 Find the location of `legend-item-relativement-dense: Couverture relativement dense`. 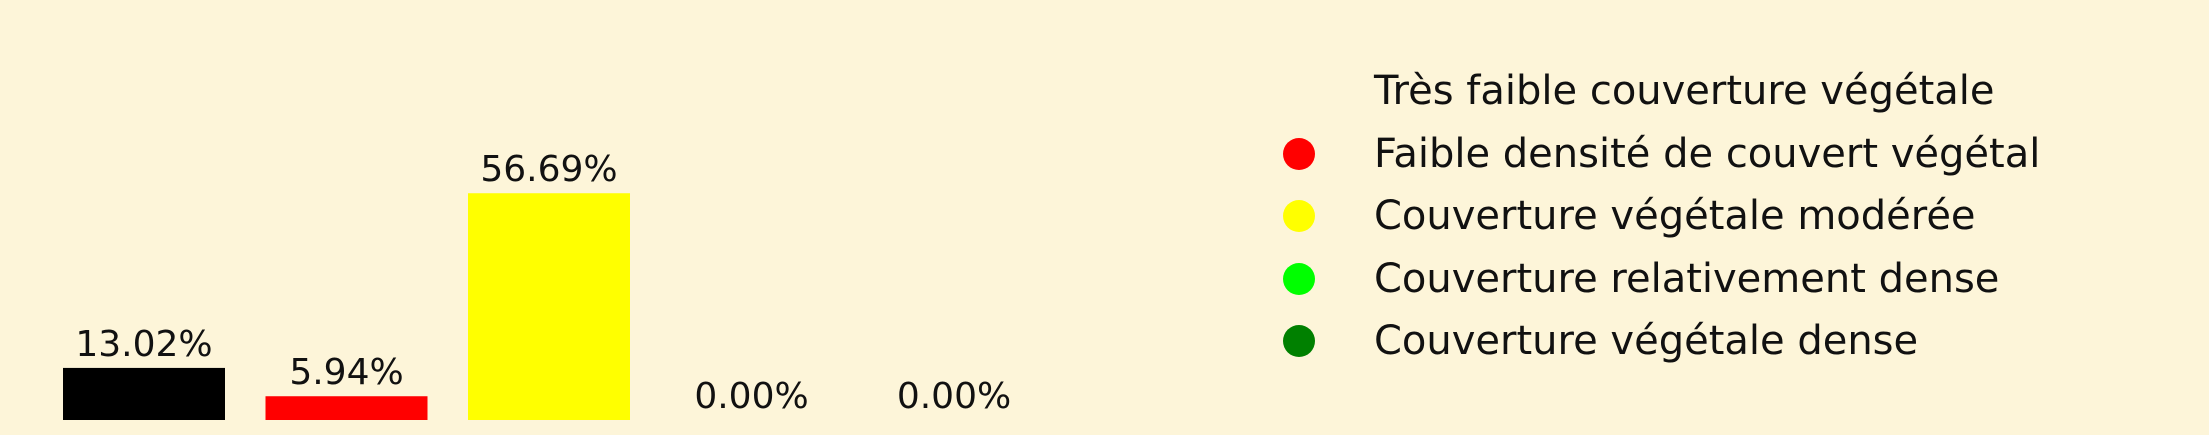

legend-item-relativement-dense: Couverture relativement dense is located at coordinates (1655, 279).